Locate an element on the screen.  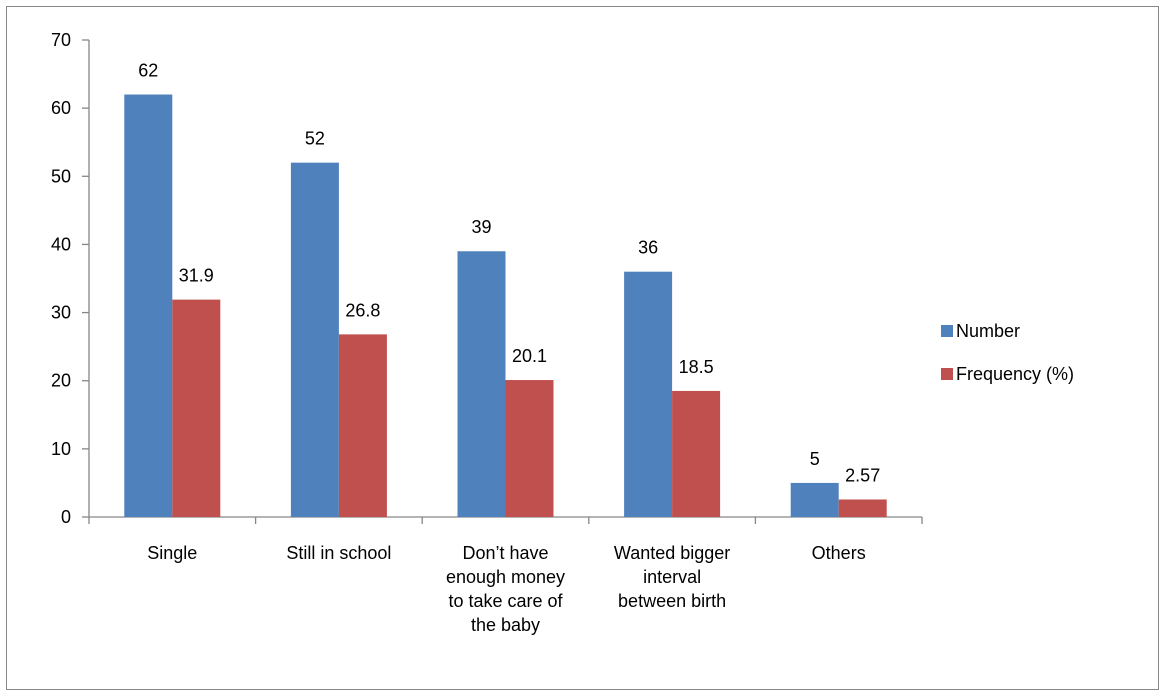
category-label: Single is located at coordinates (172, 553).